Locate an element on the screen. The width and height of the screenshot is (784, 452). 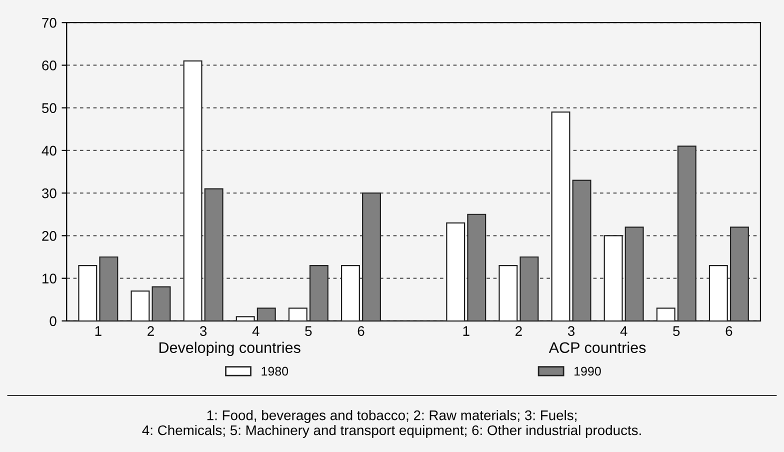
legend-label: 1980 is located at coordinates (275, 371).